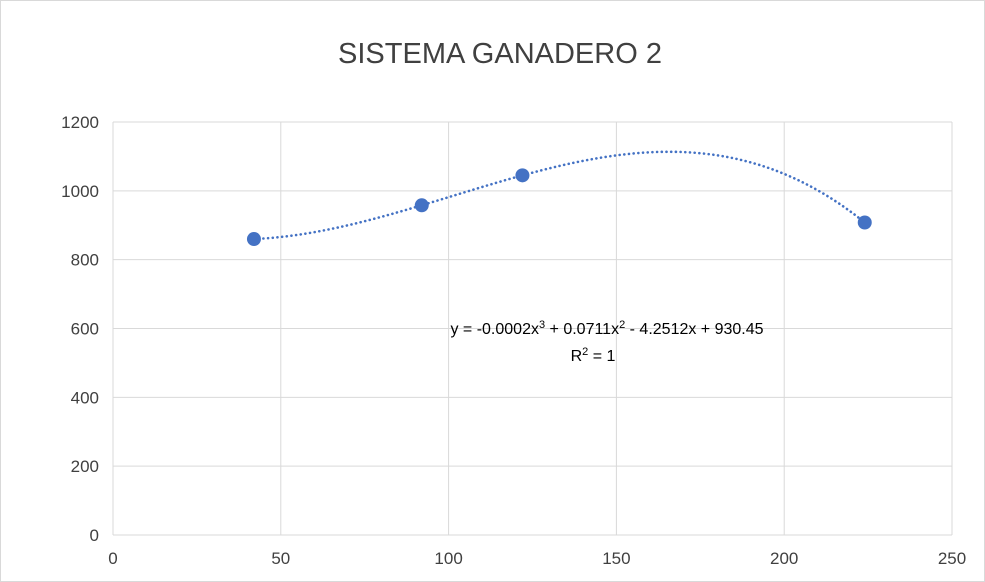 The width and height of the screenshot is (985, 582). What do you see at coordinates (601, 356) in the screenshot?
I see `r2-value: = 1` at bounding box center [601, 356].